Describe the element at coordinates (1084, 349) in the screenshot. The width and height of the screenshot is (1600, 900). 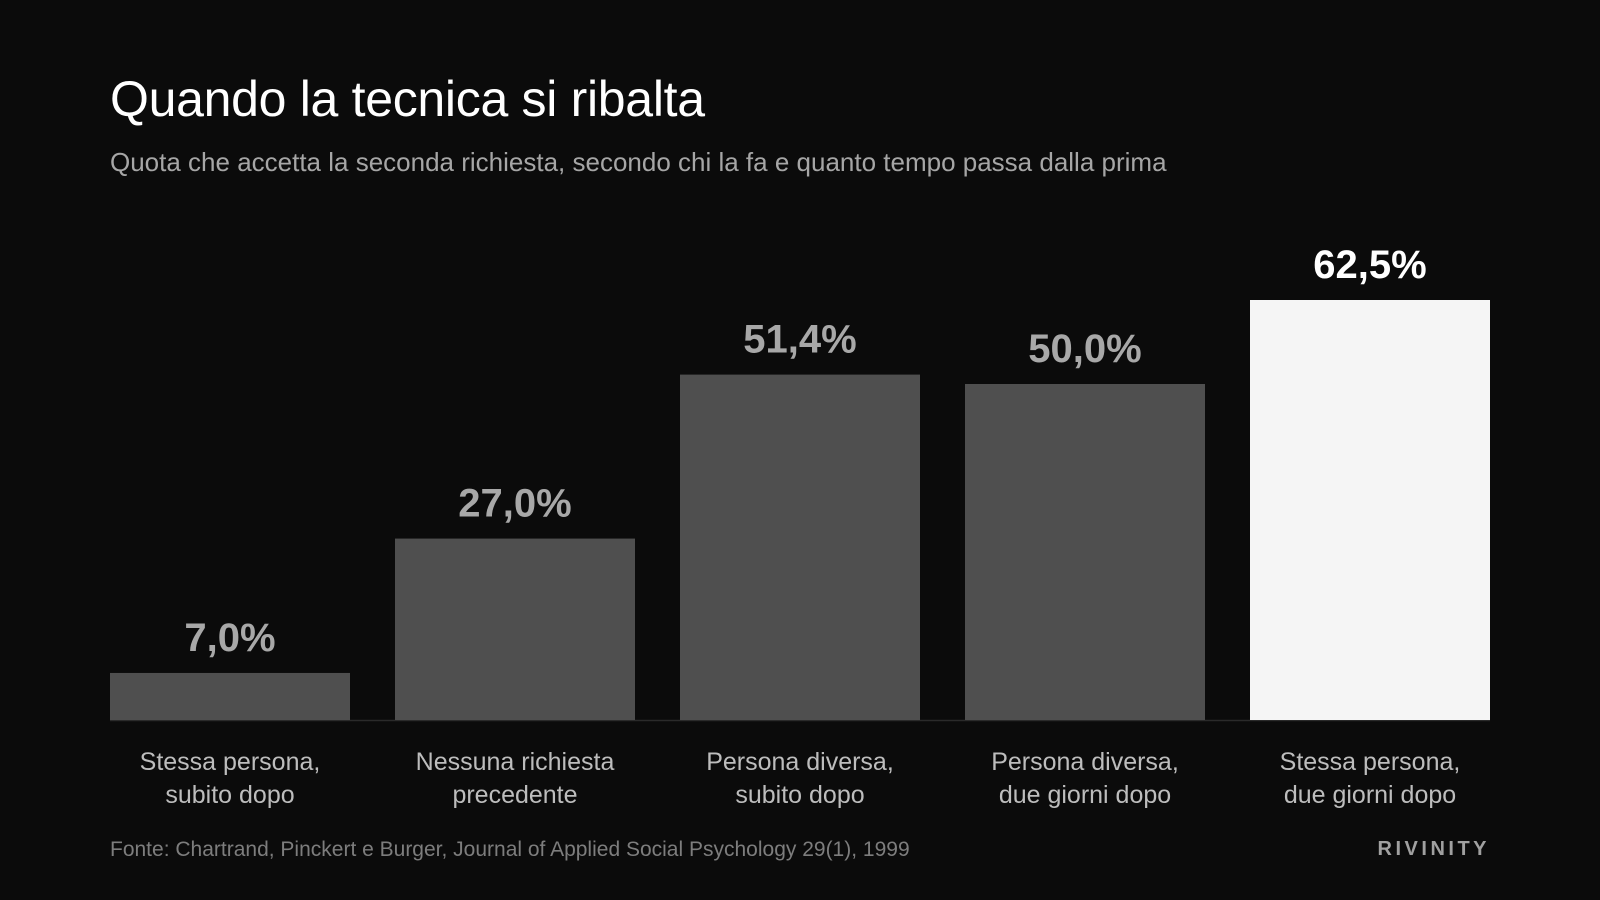
I see `bar-value-label: 50,0%` at that location.